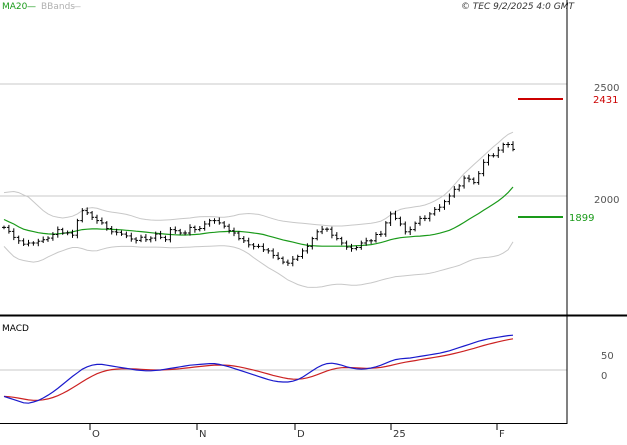 Image resolution: width=627 pixels, height=445 pixels. Describe the element at coordinates (31, 7) in the screenshot. I see `ma-dash: —` at that location.